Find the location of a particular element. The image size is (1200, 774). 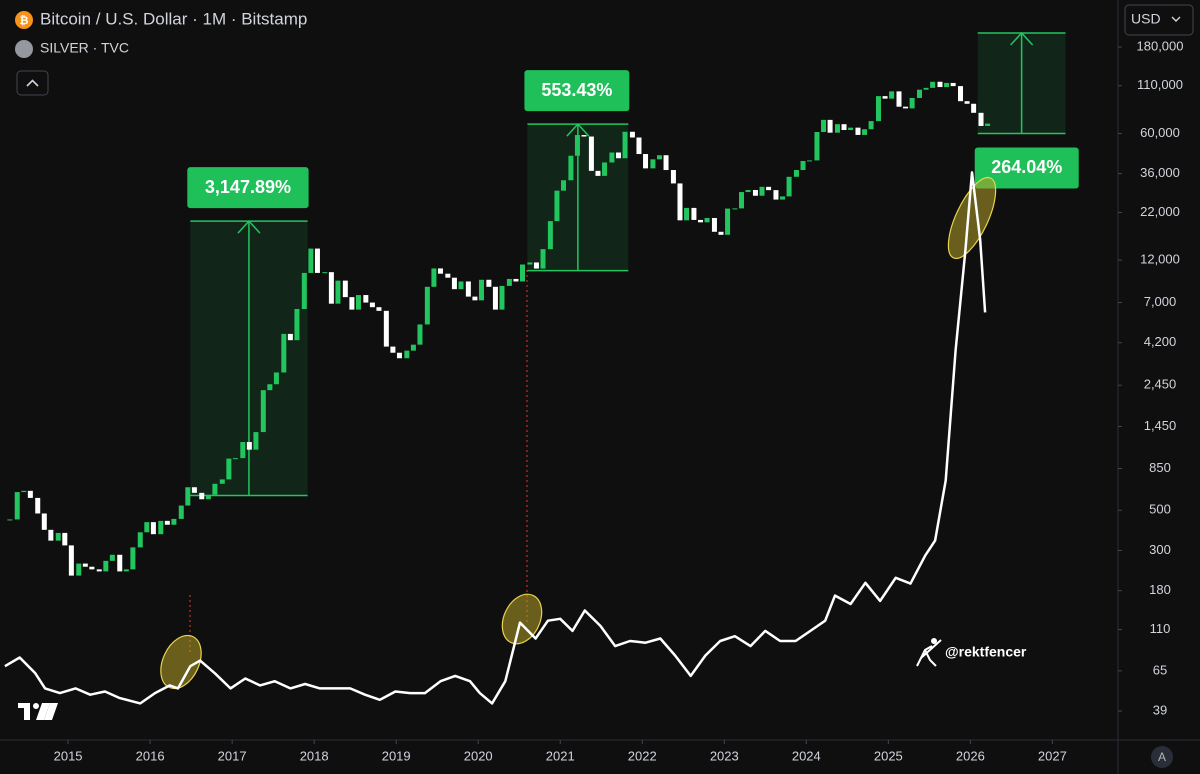

silver-icon is located at coordinates (24, 49).